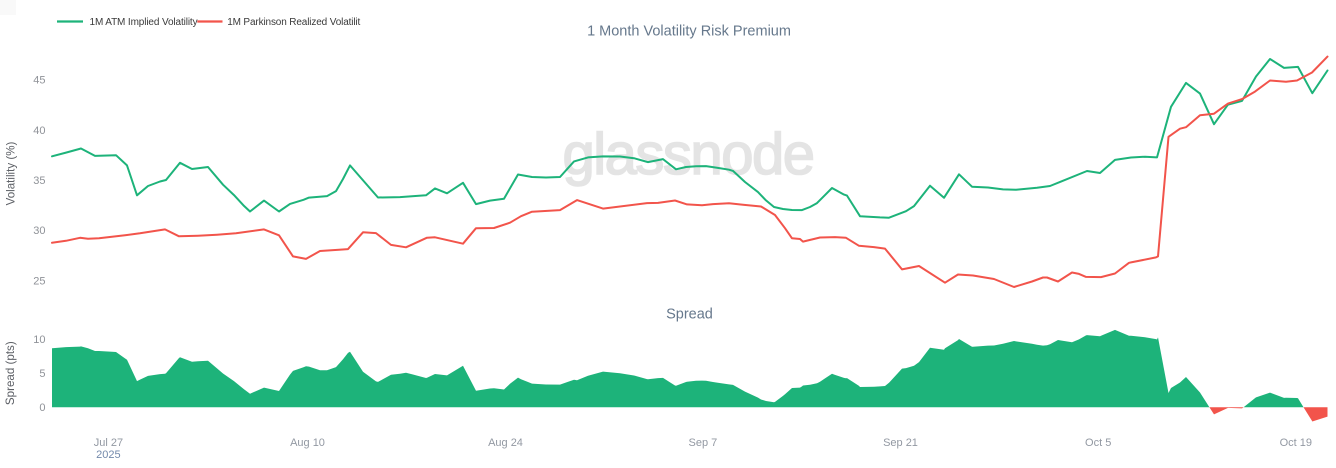 The height and width of the screenshot is (468, 1336). Describe the element at coordinates (703, 443) in the screenshot. I see `svg-text: Sep 7` at that location.